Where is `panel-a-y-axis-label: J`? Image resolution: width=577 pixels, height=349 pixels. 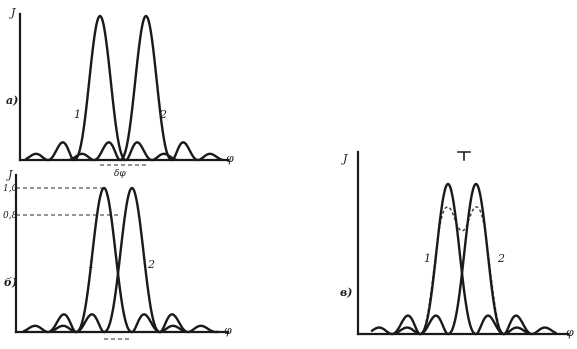
panel-a-y-axis-label: J is located at coordinates (12, 12).